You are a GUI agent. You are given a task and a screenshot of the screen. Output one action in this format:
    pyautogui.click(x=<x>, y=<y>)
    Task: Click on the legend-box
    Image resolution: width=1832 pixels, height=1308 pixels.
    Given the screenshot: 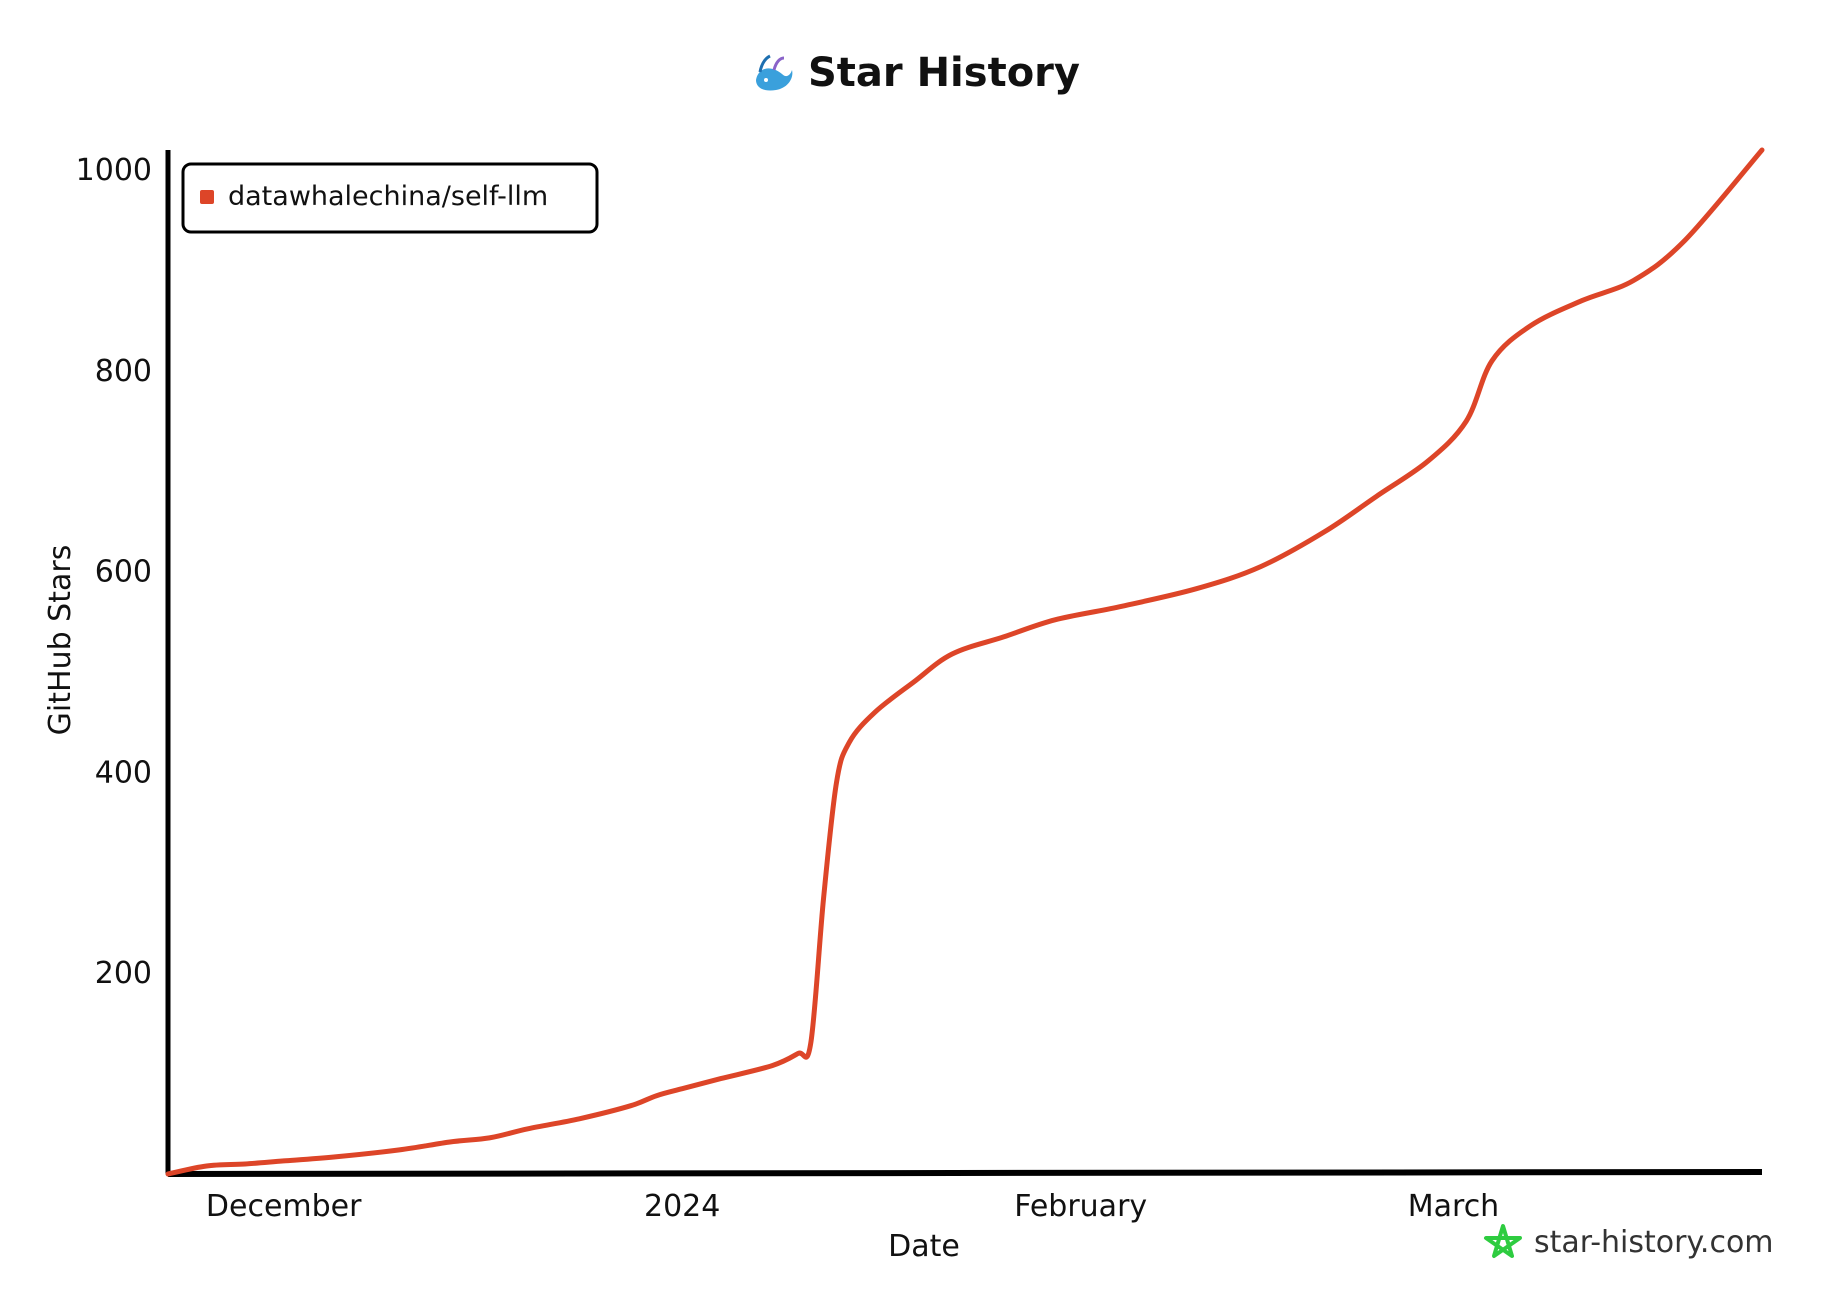 What is the action you would take?
    pyautogui.click(x=390, y=198)
    